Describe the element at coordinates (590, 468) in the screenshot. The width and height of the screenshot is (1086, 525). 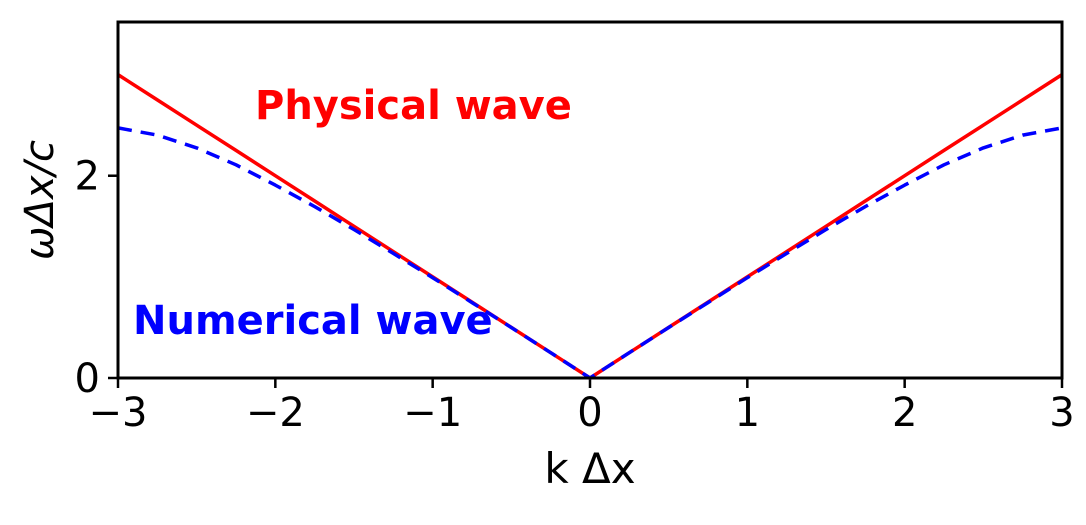
I see `x-axis-label: k Δx` at that location.